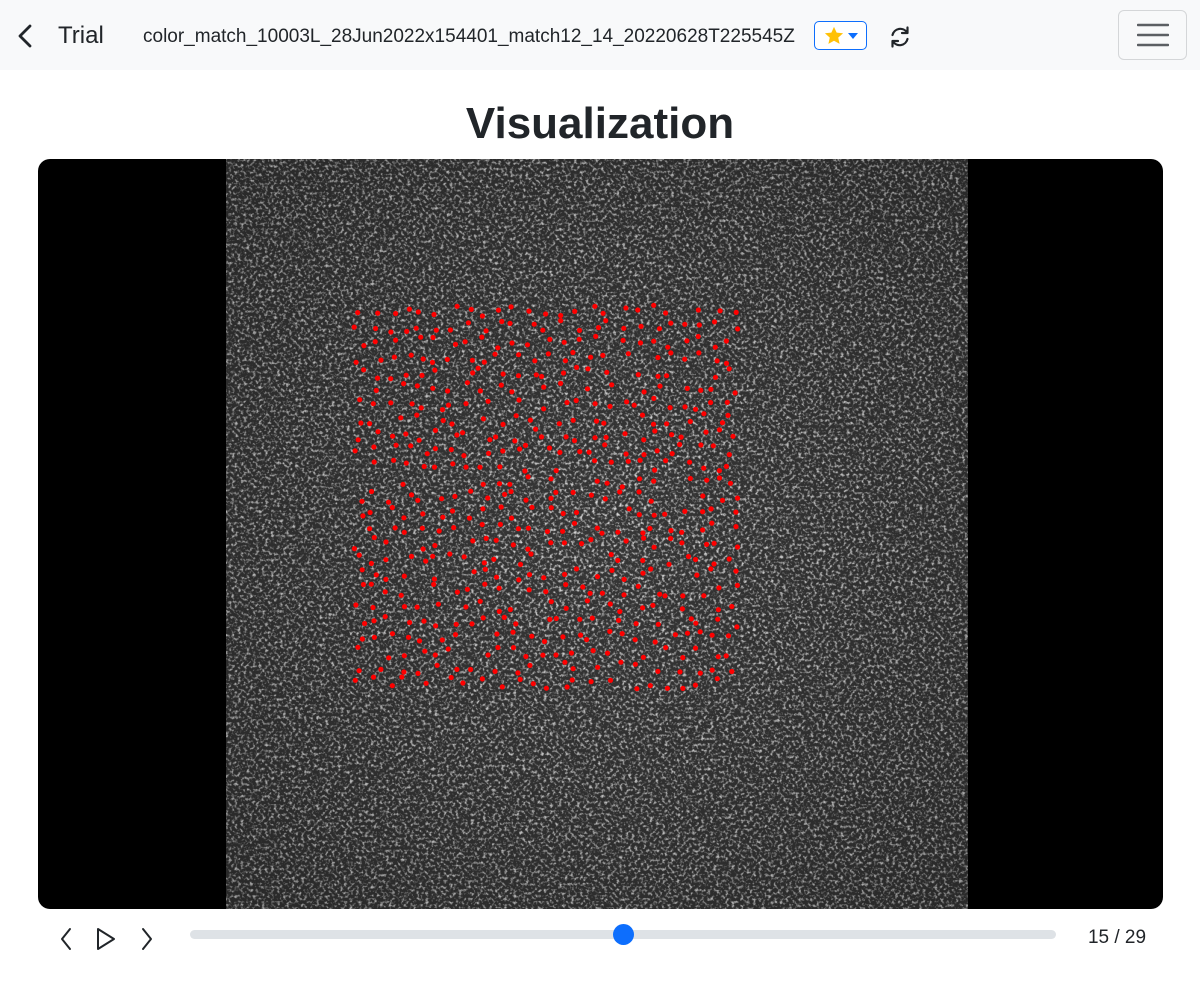 The image size is (1200, 1002). Describe the element at coordinates (546, 497) in the screenshot. I see `cone-markers` at that location.